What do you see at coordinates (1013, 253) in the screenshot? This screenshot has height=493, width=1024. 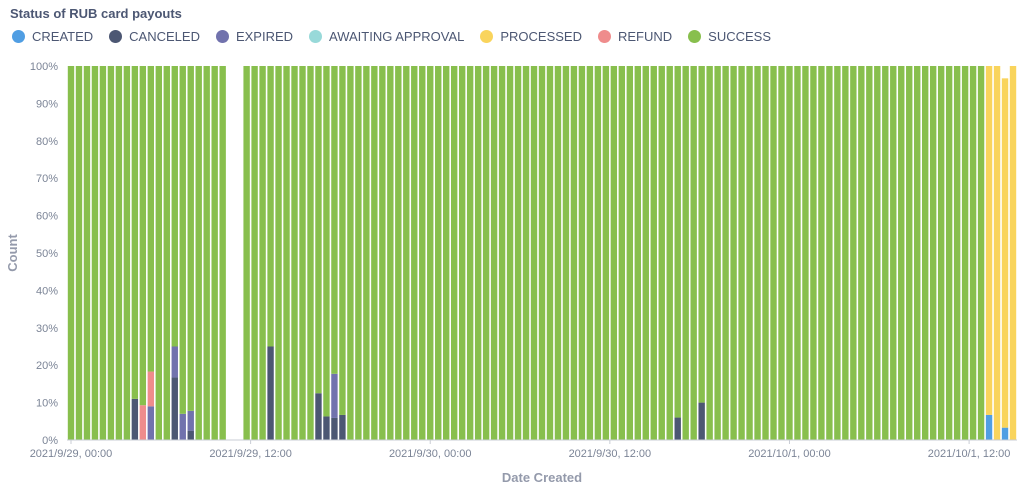 I see `bar-segment-processed` at bounding box center [1013, 253].